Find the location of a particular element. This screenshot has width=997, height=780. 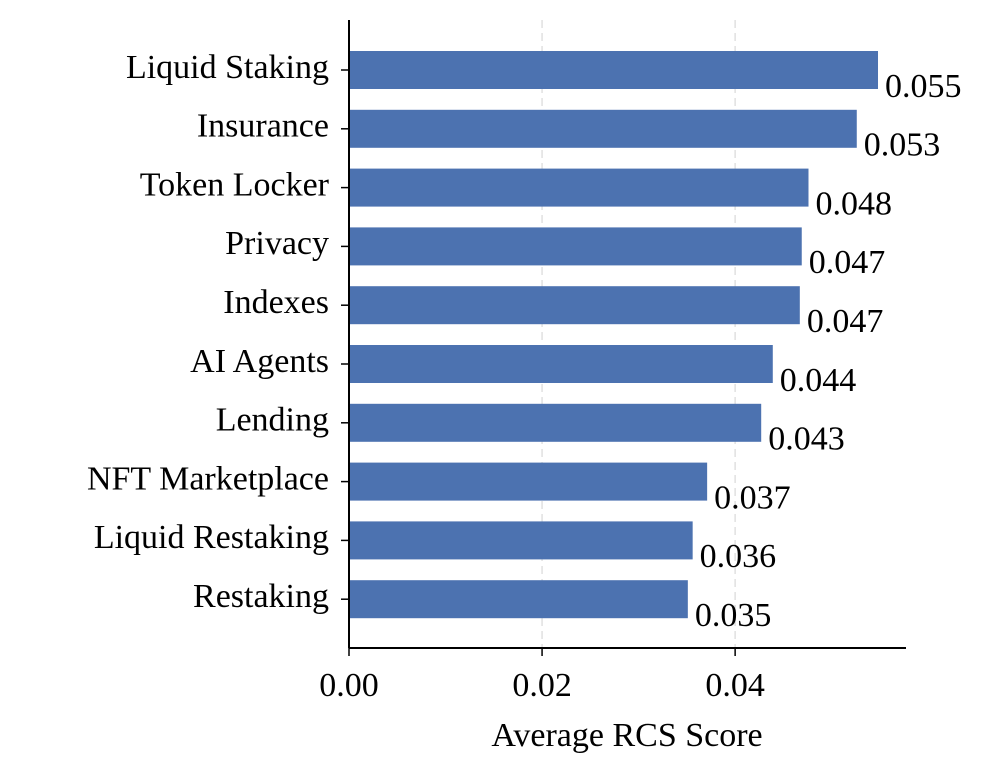

value-label: 0.036 is located at coordinates (738, 556).